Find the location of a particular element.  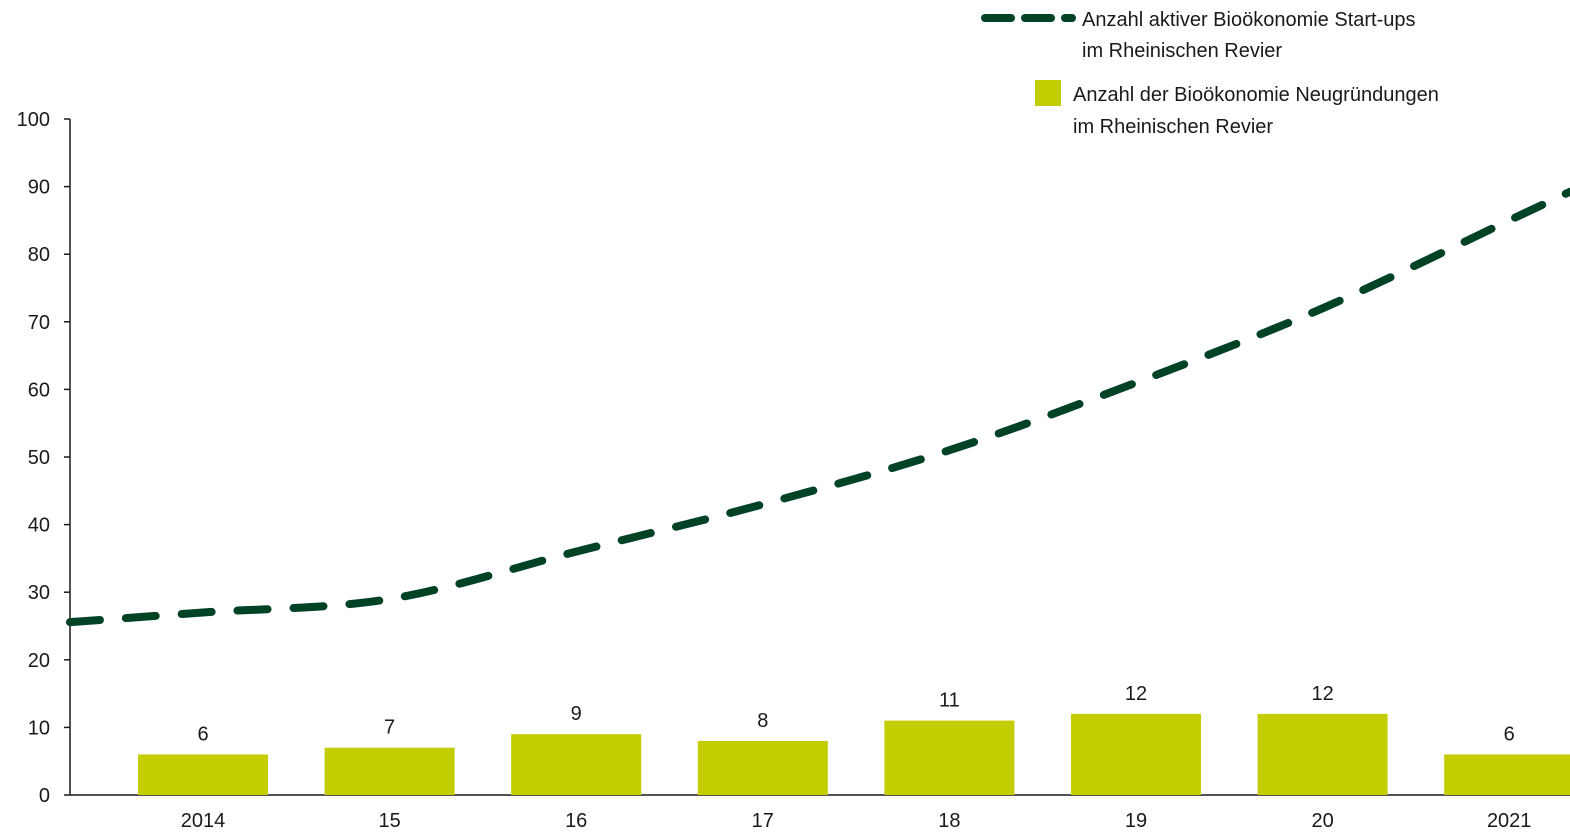

bar-data-labels: 6 7 9 8 11 12 12 6 is located at coordinates (855, 714).